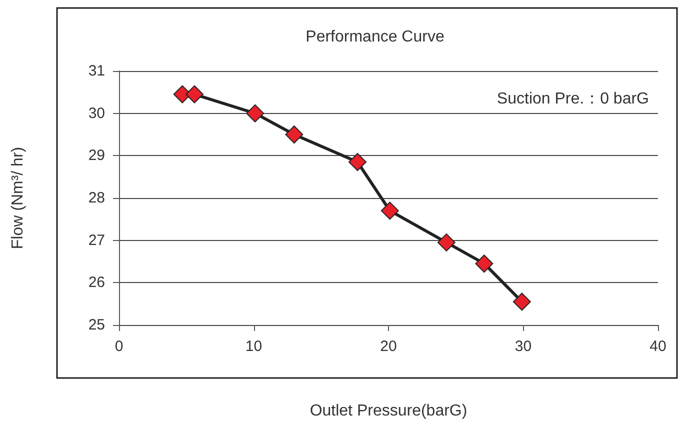  What do you see at coordinates (96, 71) in the screenshot?
I see `y-tick-label: 31` at bounding box center [96, 71].